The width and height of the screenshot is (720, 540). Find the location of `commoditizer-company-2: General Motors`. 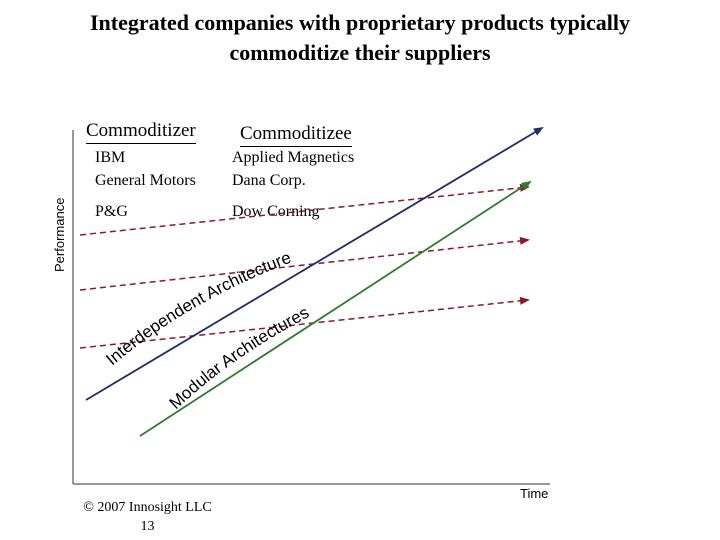

commoditizer-company-2: General Motors is located at coordinates (145, 180).